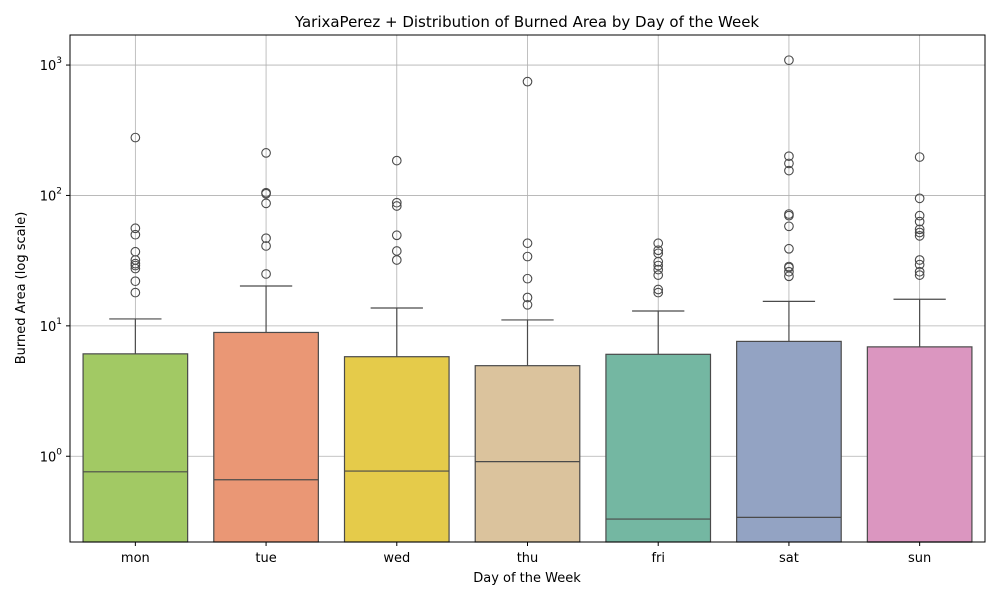 The width and height of the screenshot is (1000, 600). What do you see at coordinates (919, 558) in the screenshot?
I see `x-tick-label-sun: sun` at bounding box center [919, 558].